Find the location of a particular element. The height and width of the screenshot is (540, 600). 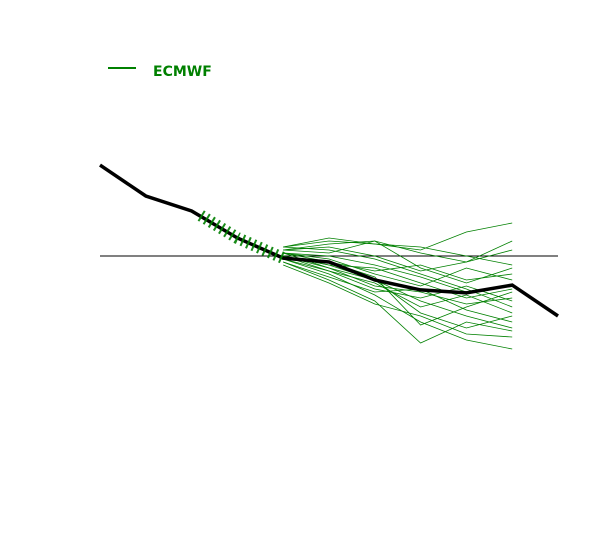

legend-label: ECMWF is located at coordinates (182, 72).